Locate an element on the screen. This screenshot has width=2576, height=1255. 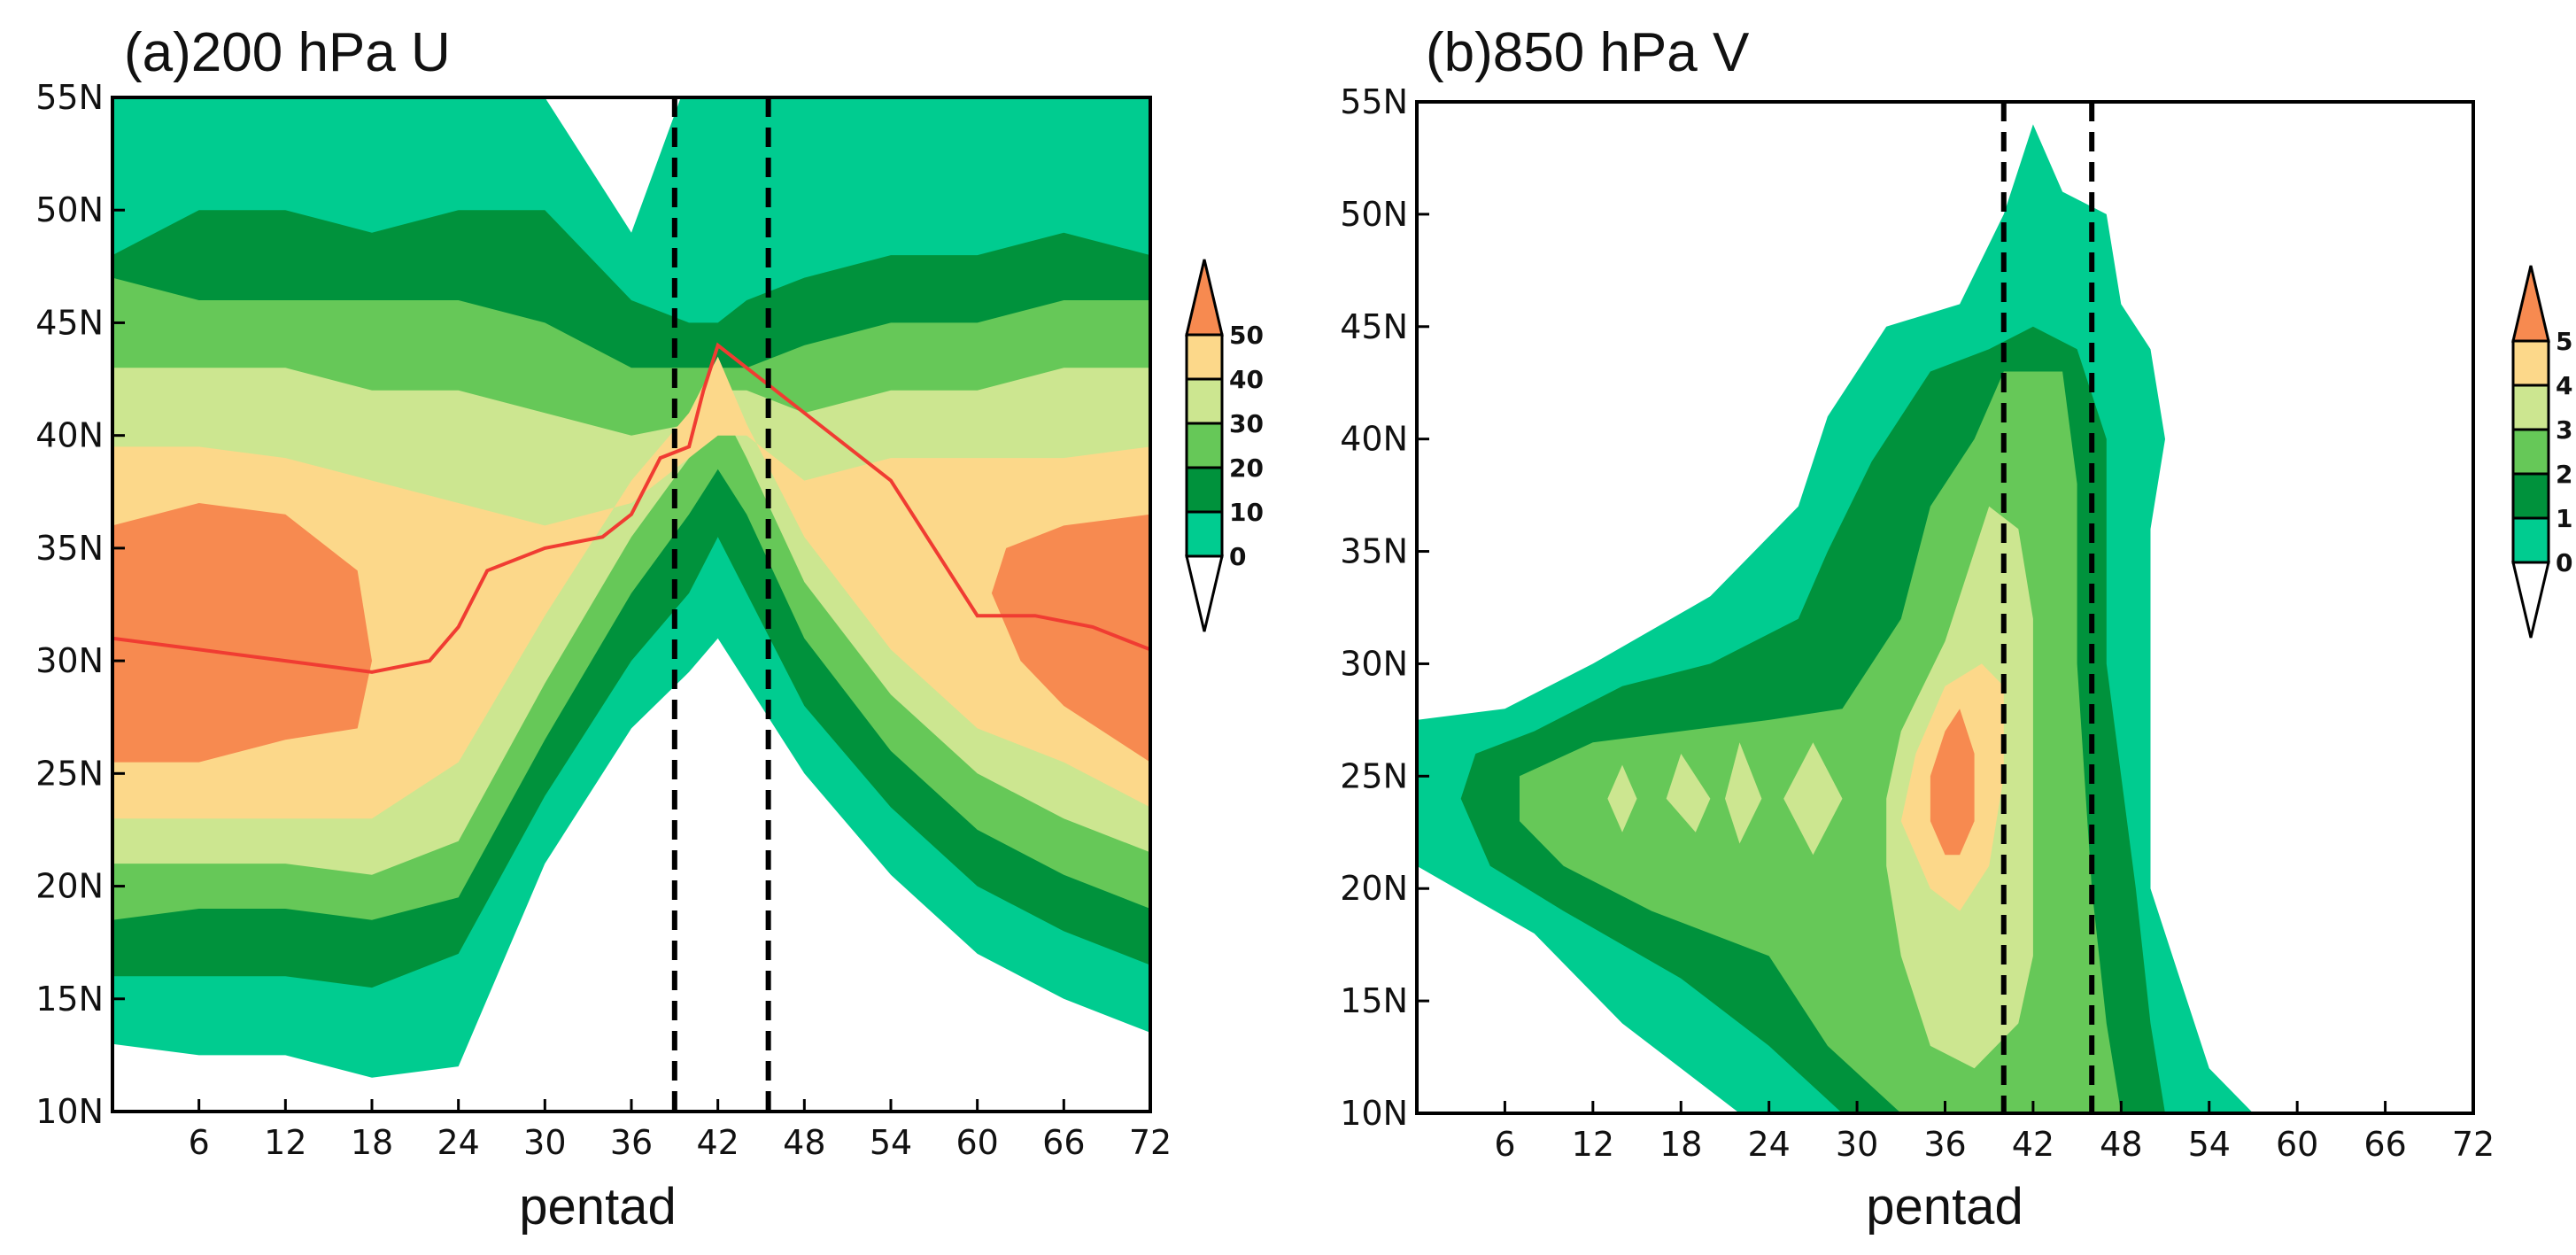
panel-a-colorbar: 0 10 20 30 40 50 is located at coordinates (1224, 445).